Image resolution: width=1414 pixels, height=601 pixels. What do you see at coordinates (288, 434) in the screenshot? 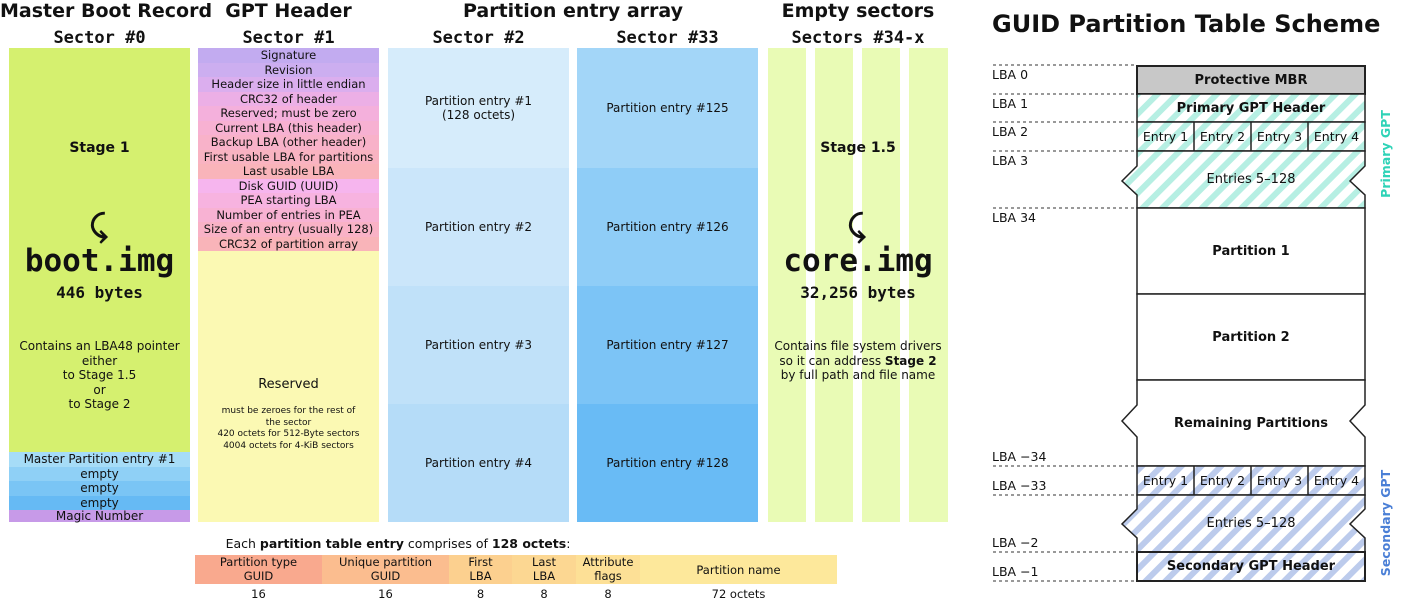
I see `gpt-reserved-note-3: 420 octets for 512-Byte sectors` at bounding box center [288, 434].